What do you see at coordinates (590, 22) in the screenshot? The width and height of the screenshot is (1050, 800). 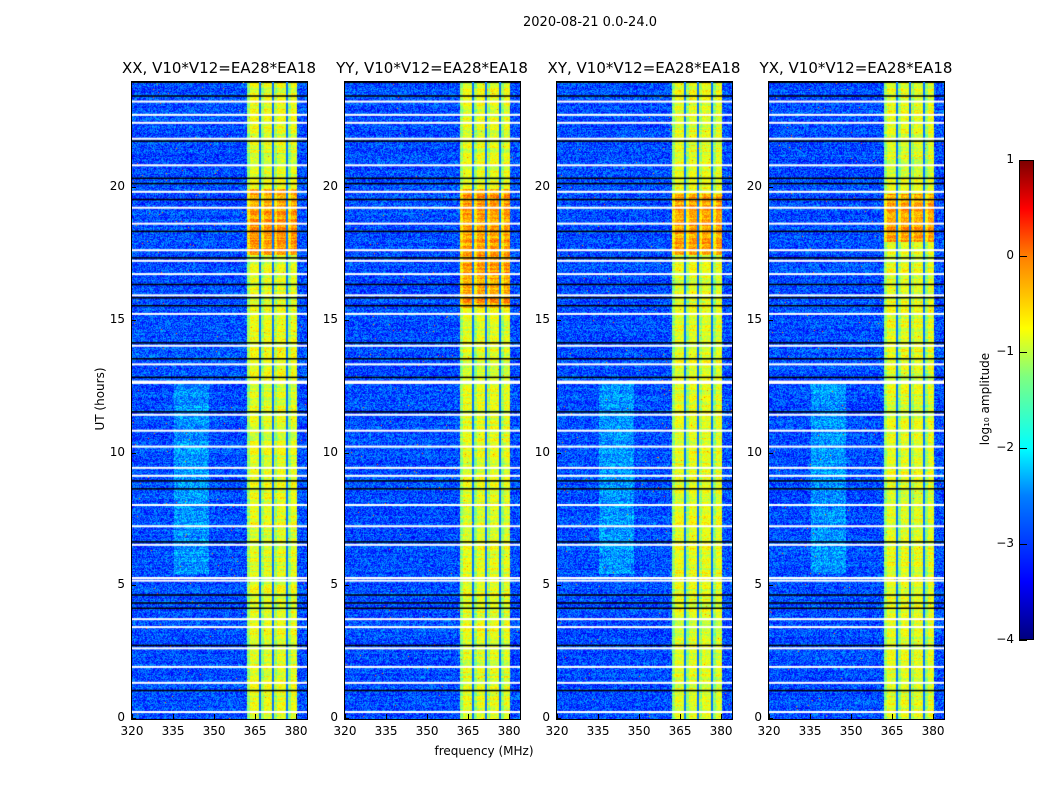 I see `figure-title: 2020-08-21 0.0-24.0` at bounding box center [590, 22].